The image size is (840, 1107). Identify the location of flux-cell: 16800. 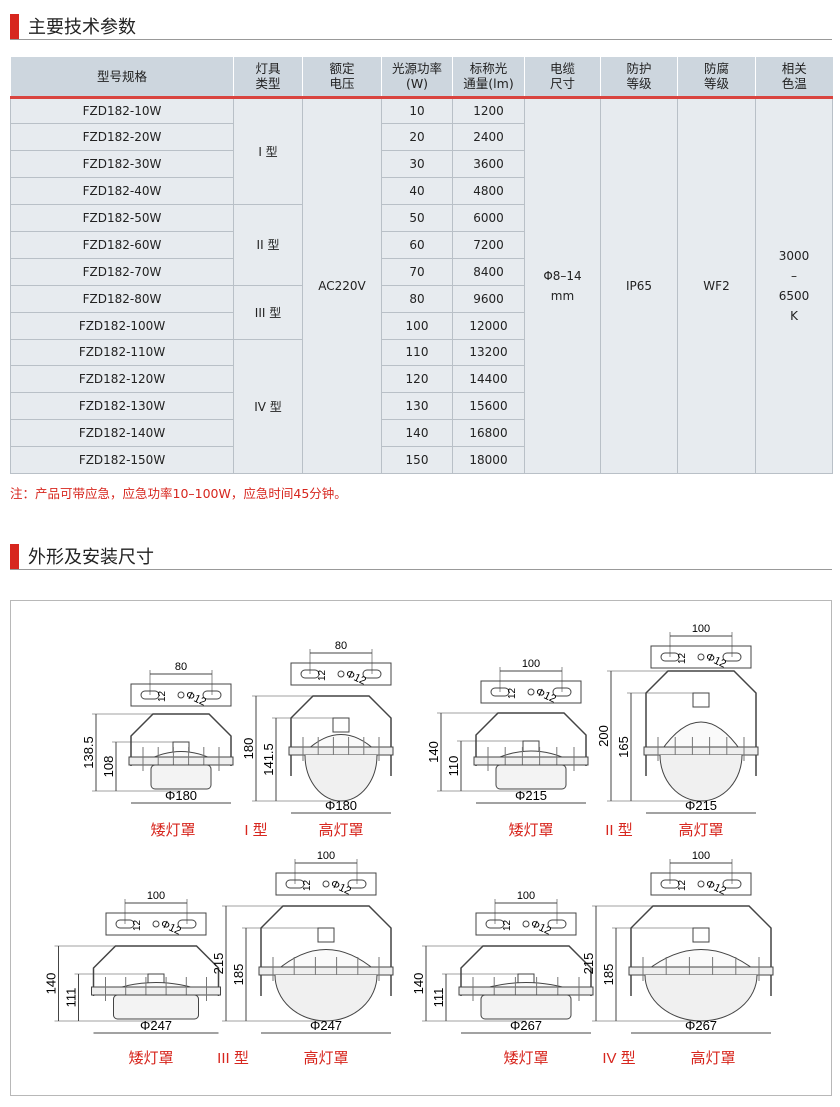
(488, 433).